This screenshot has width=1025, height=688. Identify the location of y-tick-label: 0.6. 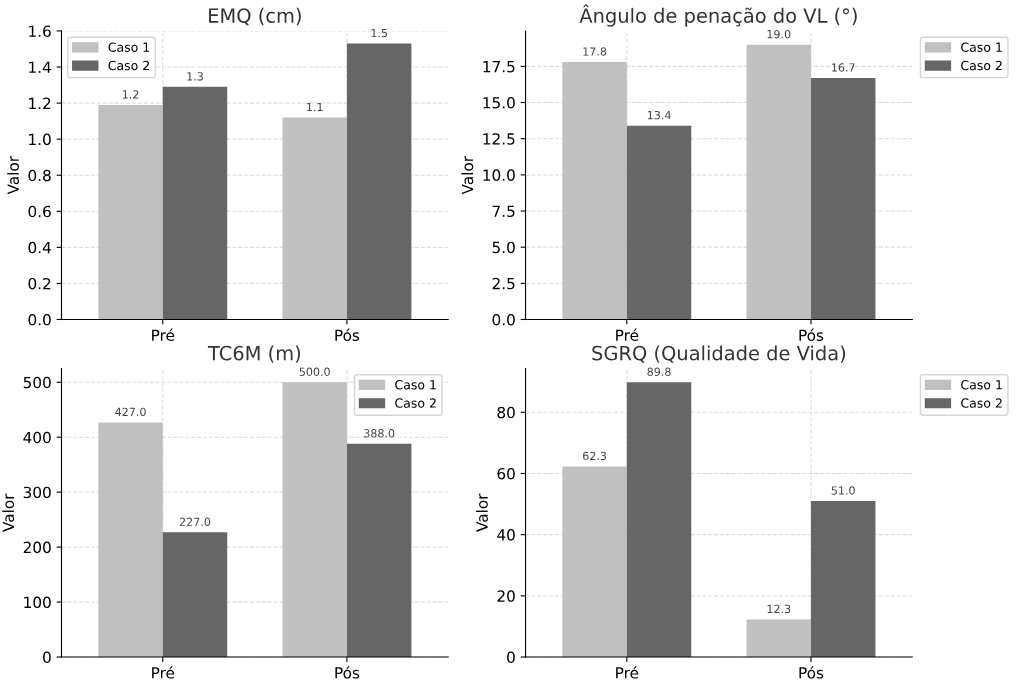
(39, 211).